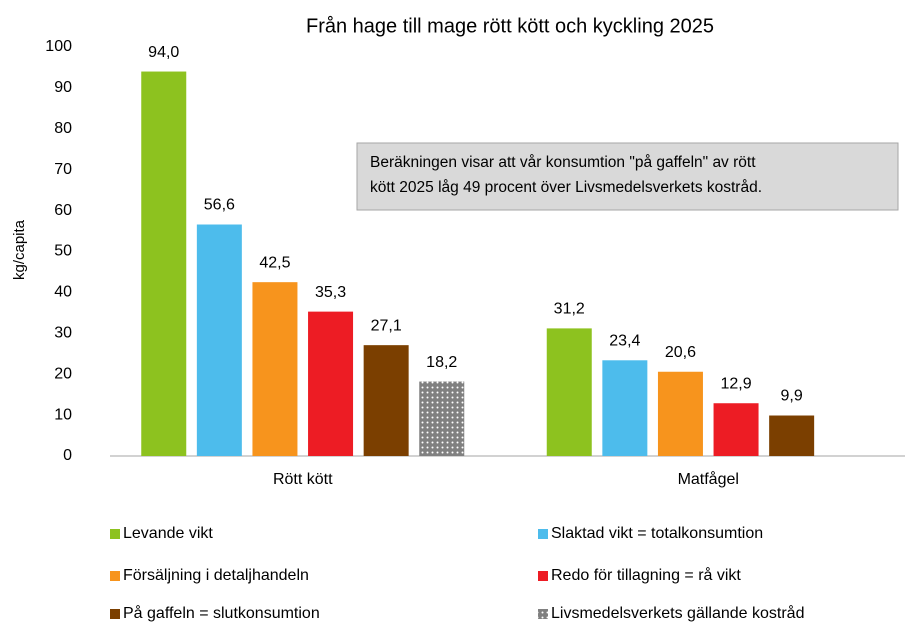 The image size is (917, 624). I want to click on y-tick-label: 40, so click(63, 292).